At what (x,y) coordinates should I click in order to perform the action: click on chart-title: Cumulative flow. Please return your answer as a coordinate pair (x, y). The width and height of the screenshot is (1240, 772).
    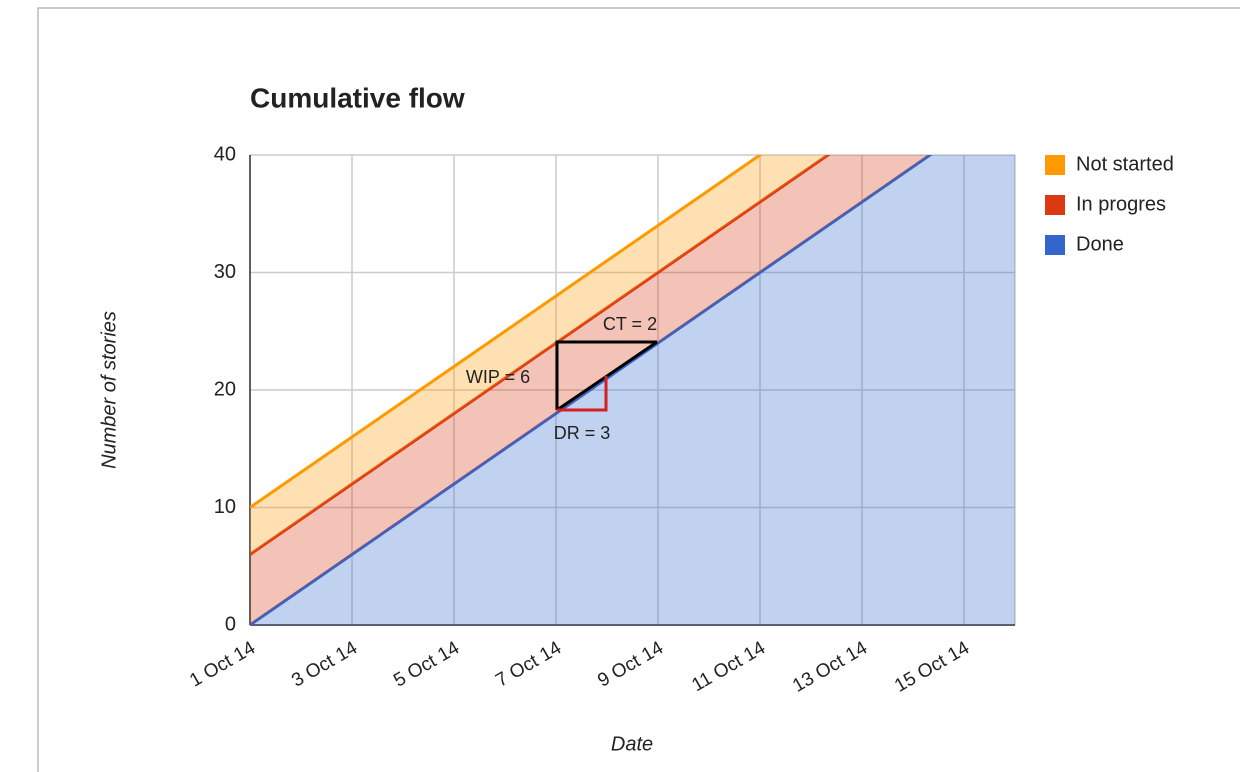
    Looking at the image, I should click on (357, 97).